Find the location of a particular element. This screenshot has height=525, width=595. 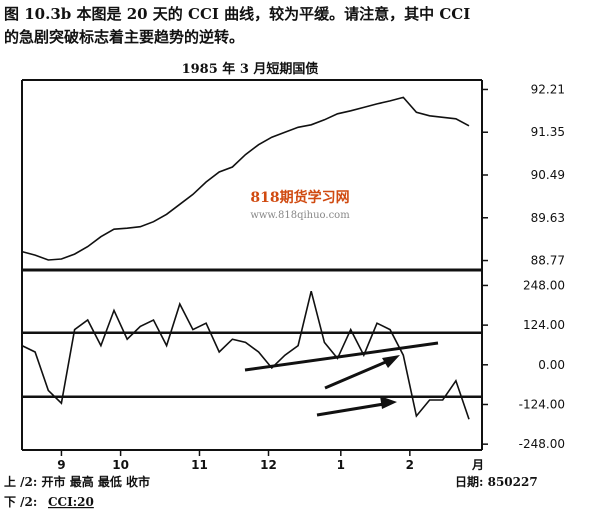

footer-indicator: CCI:20 is located at coordinates (71, 502).